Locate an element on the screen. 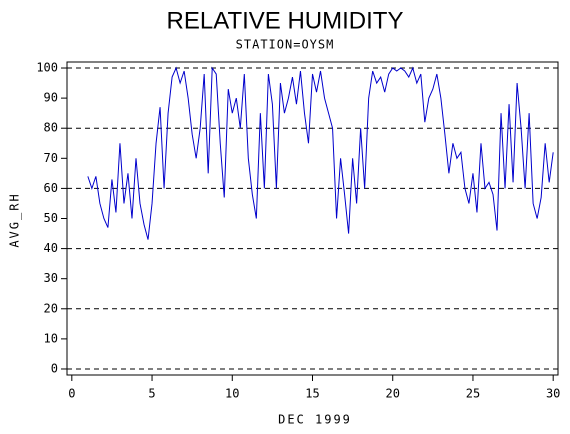  y-tick-label: 40 is located at coordinates (51, 248).